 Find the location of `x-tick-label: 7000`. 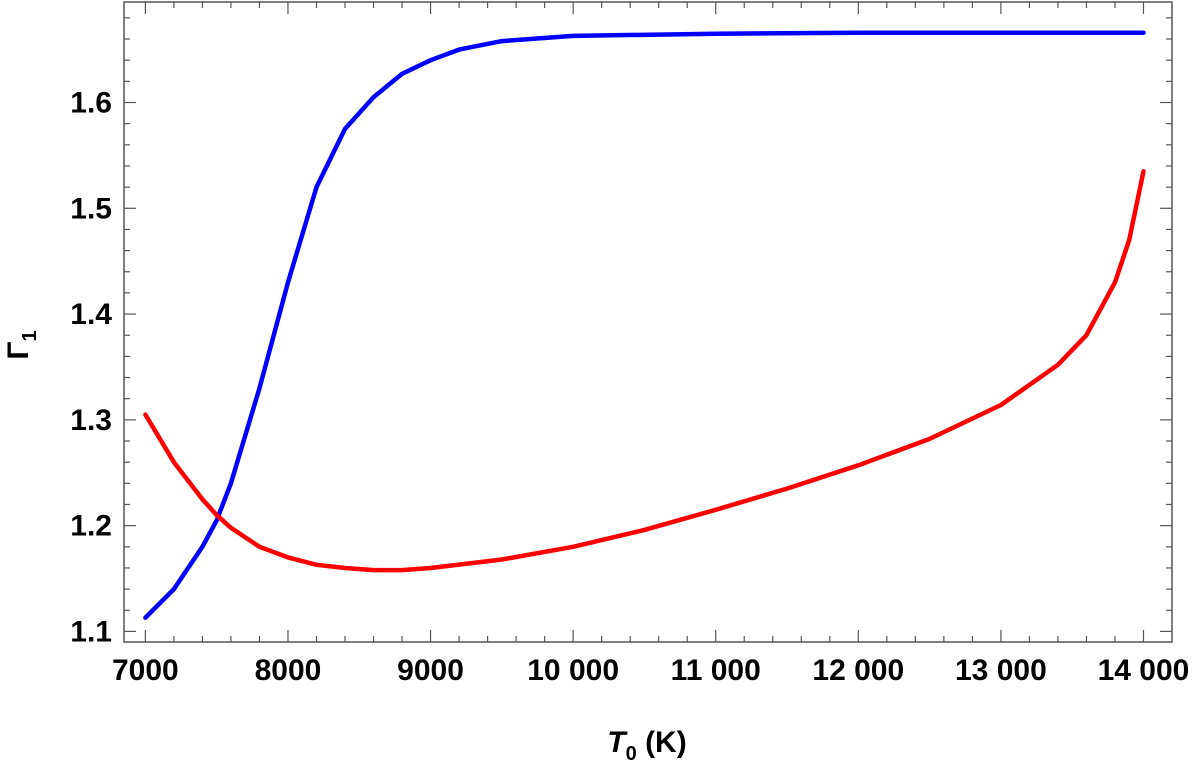

x-tick-label: 7000 is located at coordinates (145, 670).